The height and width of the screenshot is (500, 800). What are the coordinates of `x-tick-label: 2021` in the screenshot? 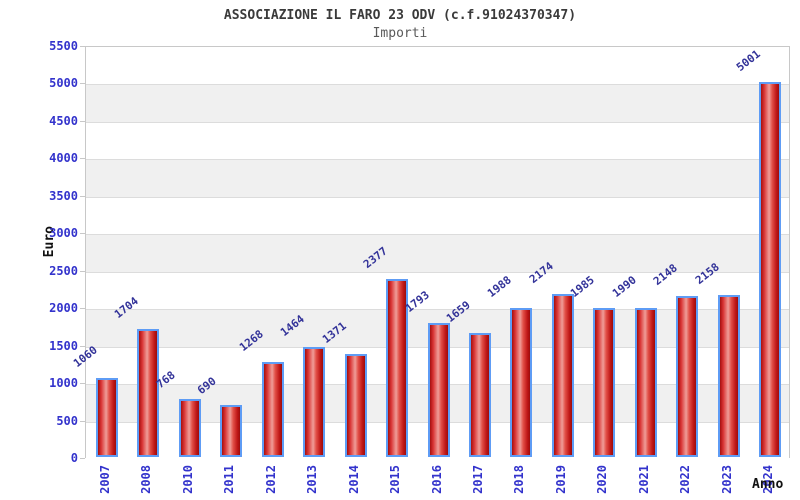 It's located at (643, 479).